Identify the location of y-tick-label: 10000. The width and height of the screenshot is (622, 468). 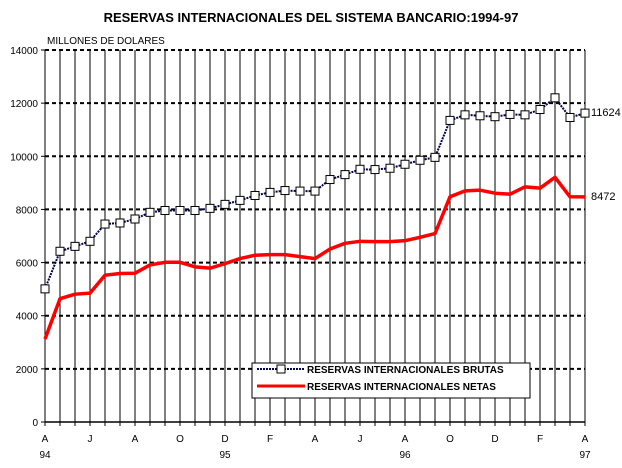
(24, 157).